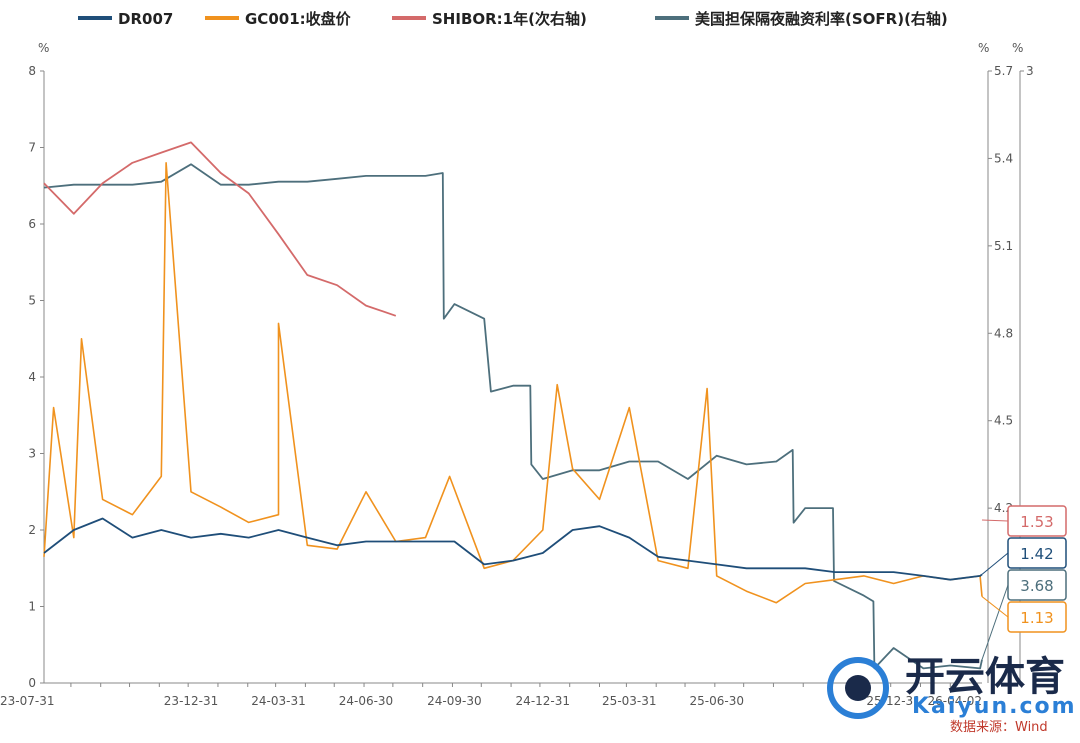 The height and width of the screenshot is (743, 1080). I want to click on y-tick-label-left: 5, so click(32, 301).